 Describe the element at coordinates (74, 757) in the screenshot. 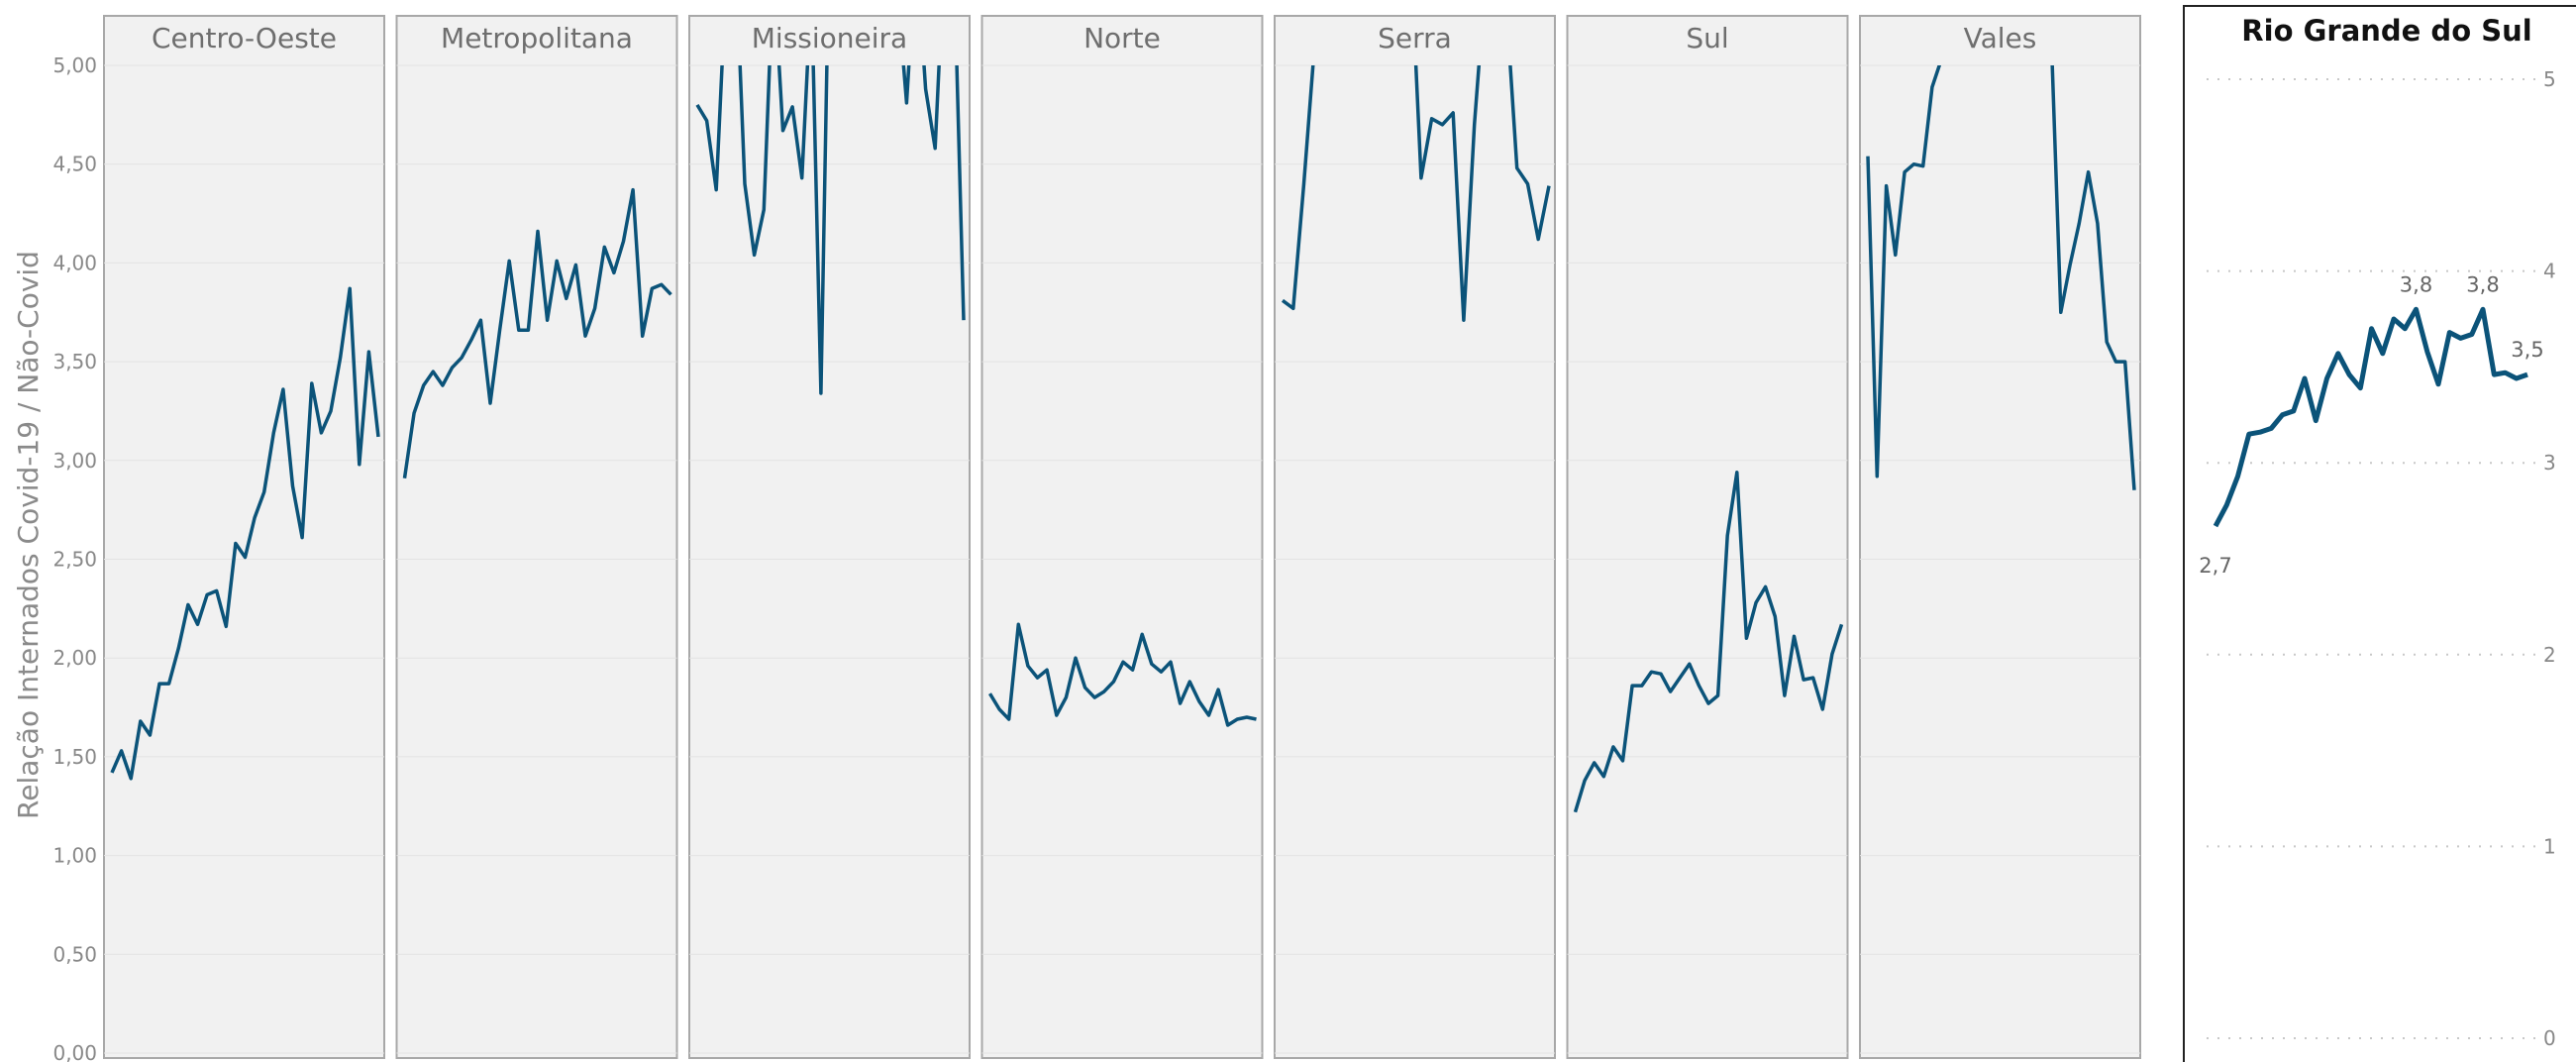

I see `y-tick-label: 1,50` at that location.